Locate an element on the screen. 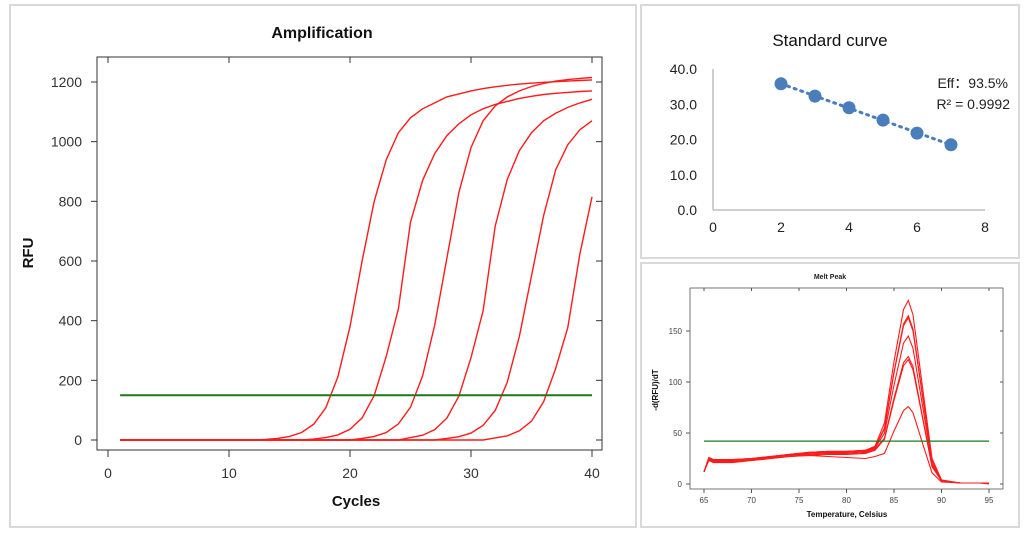 This screenshot has height=535, width=1024. amplification-y-label: RFU is located at coordinates (28, 253).